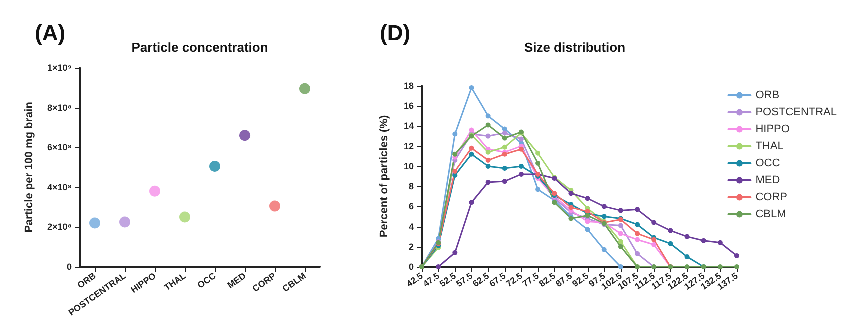  I want to click on chart-title: Size distribution, so click(575, 47).